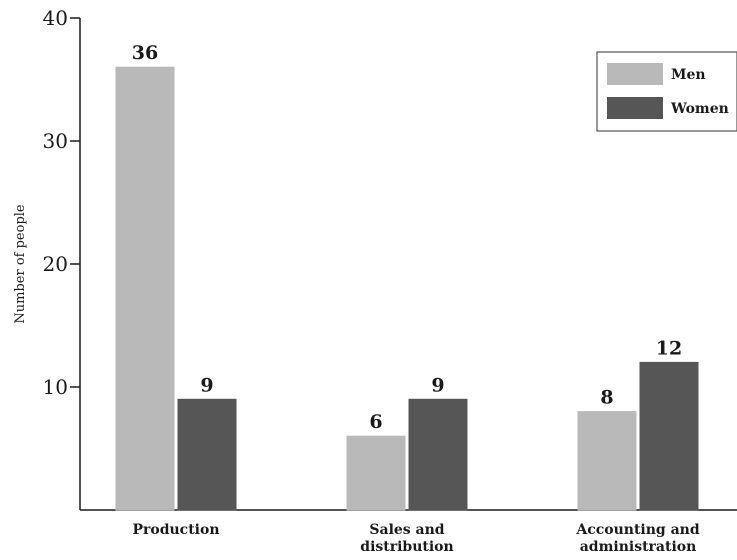  What do you see at coordinates (669, 348) in the screenshot?
I see `data-label-women-2: 12` at bounding box center [669, 348].